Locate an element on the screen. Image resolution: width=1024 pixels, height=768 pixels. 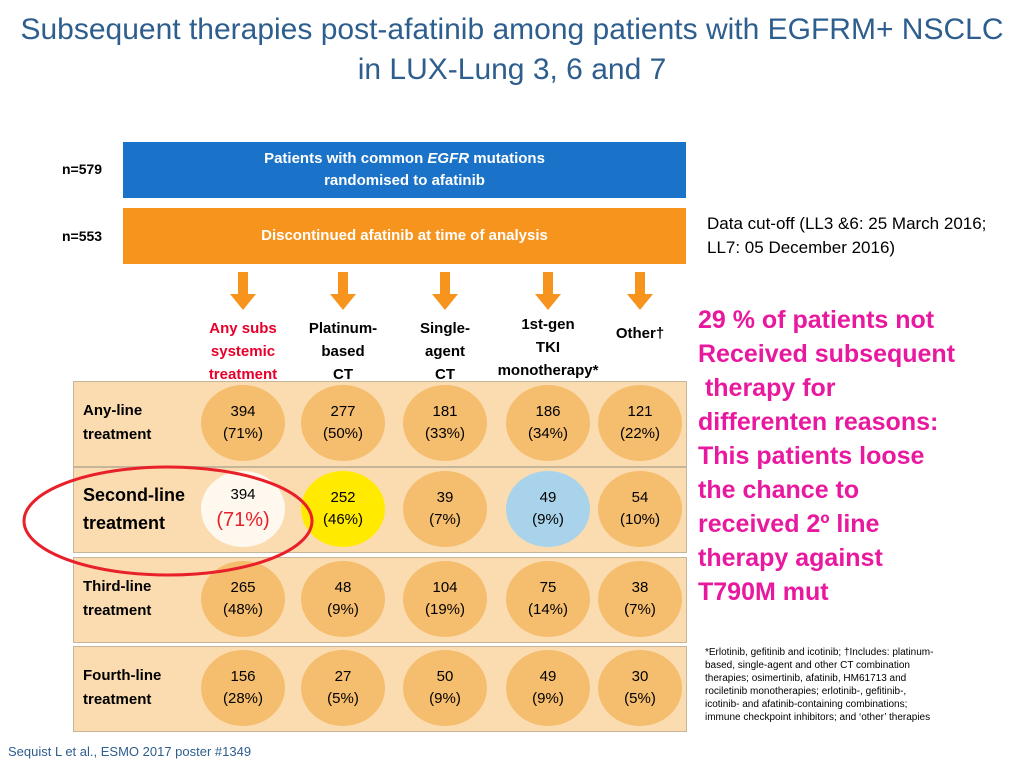
cell-count: 50 is located at coordinates (445, 676).